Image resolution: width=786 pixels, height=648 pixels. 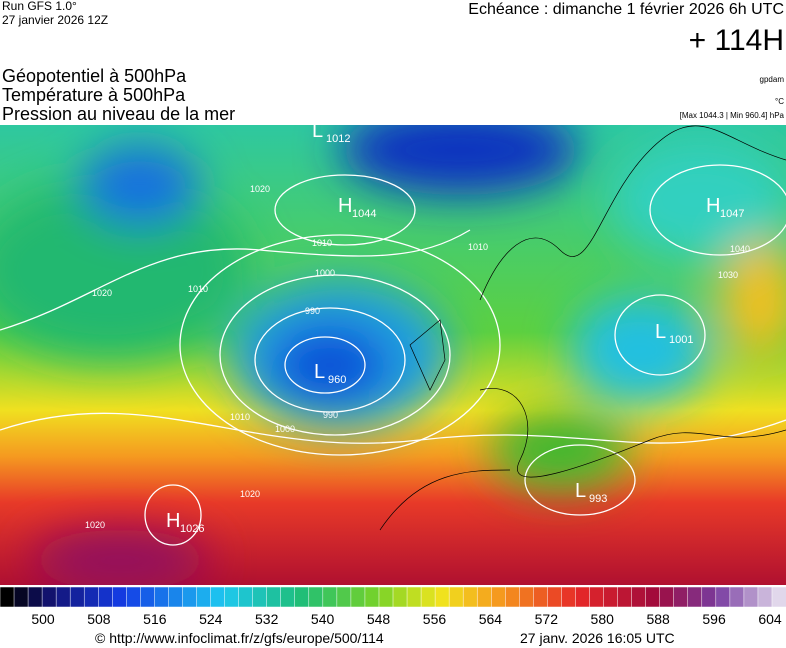 What do you see at coordinates (728, 275) in the screenshot?
I see `isobar-label: 1030` at bounding box center [728, 275].